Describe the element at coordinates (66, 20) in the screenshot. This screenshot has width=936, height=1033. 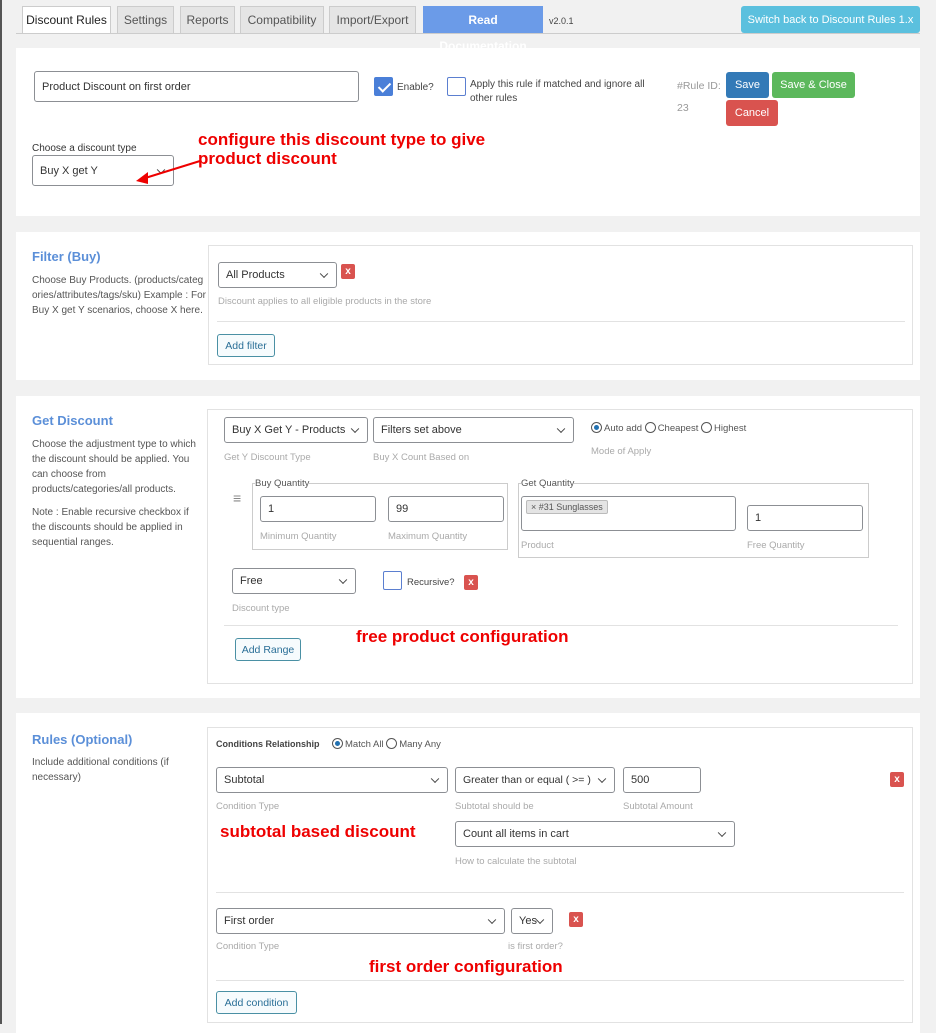
I see `tab-discount-rules: Discount Rules` at that location.